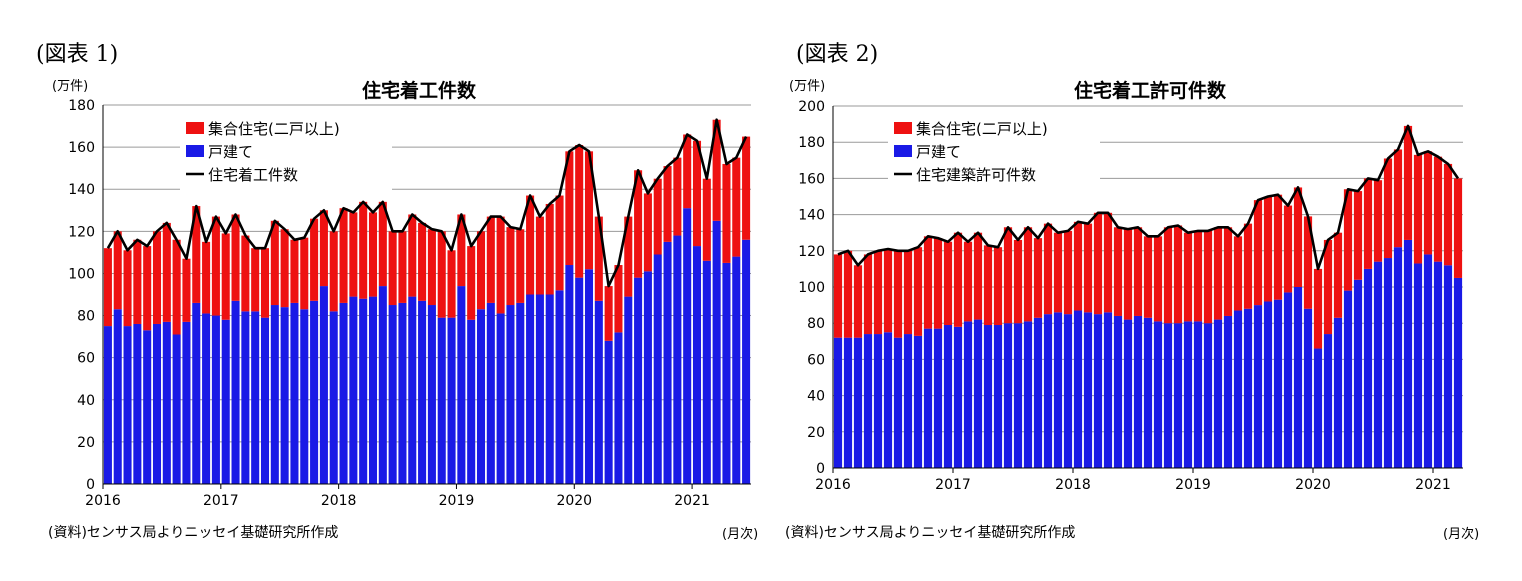  What do you see at coordinates (86, 359) in the screenshot?
I see `y-tick-label: 60` at bounding box center [86, 359].